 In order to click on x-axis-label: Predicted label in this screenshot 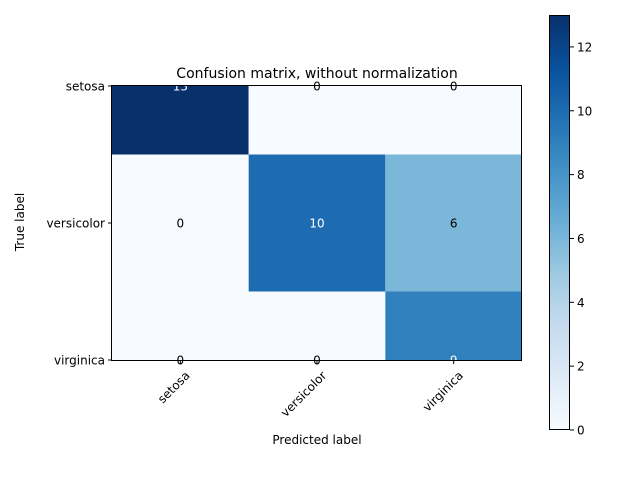, I will do `click(316, 440)`.